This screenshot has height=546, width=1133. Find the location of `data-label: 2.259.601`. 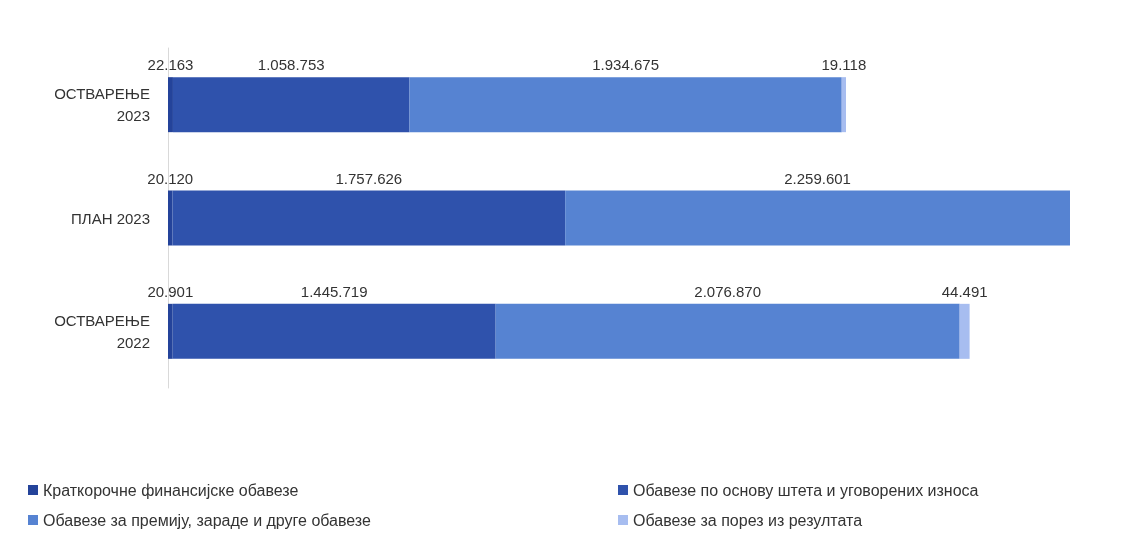

data-label: 2.259.601 is located at coordinates (817, 178).